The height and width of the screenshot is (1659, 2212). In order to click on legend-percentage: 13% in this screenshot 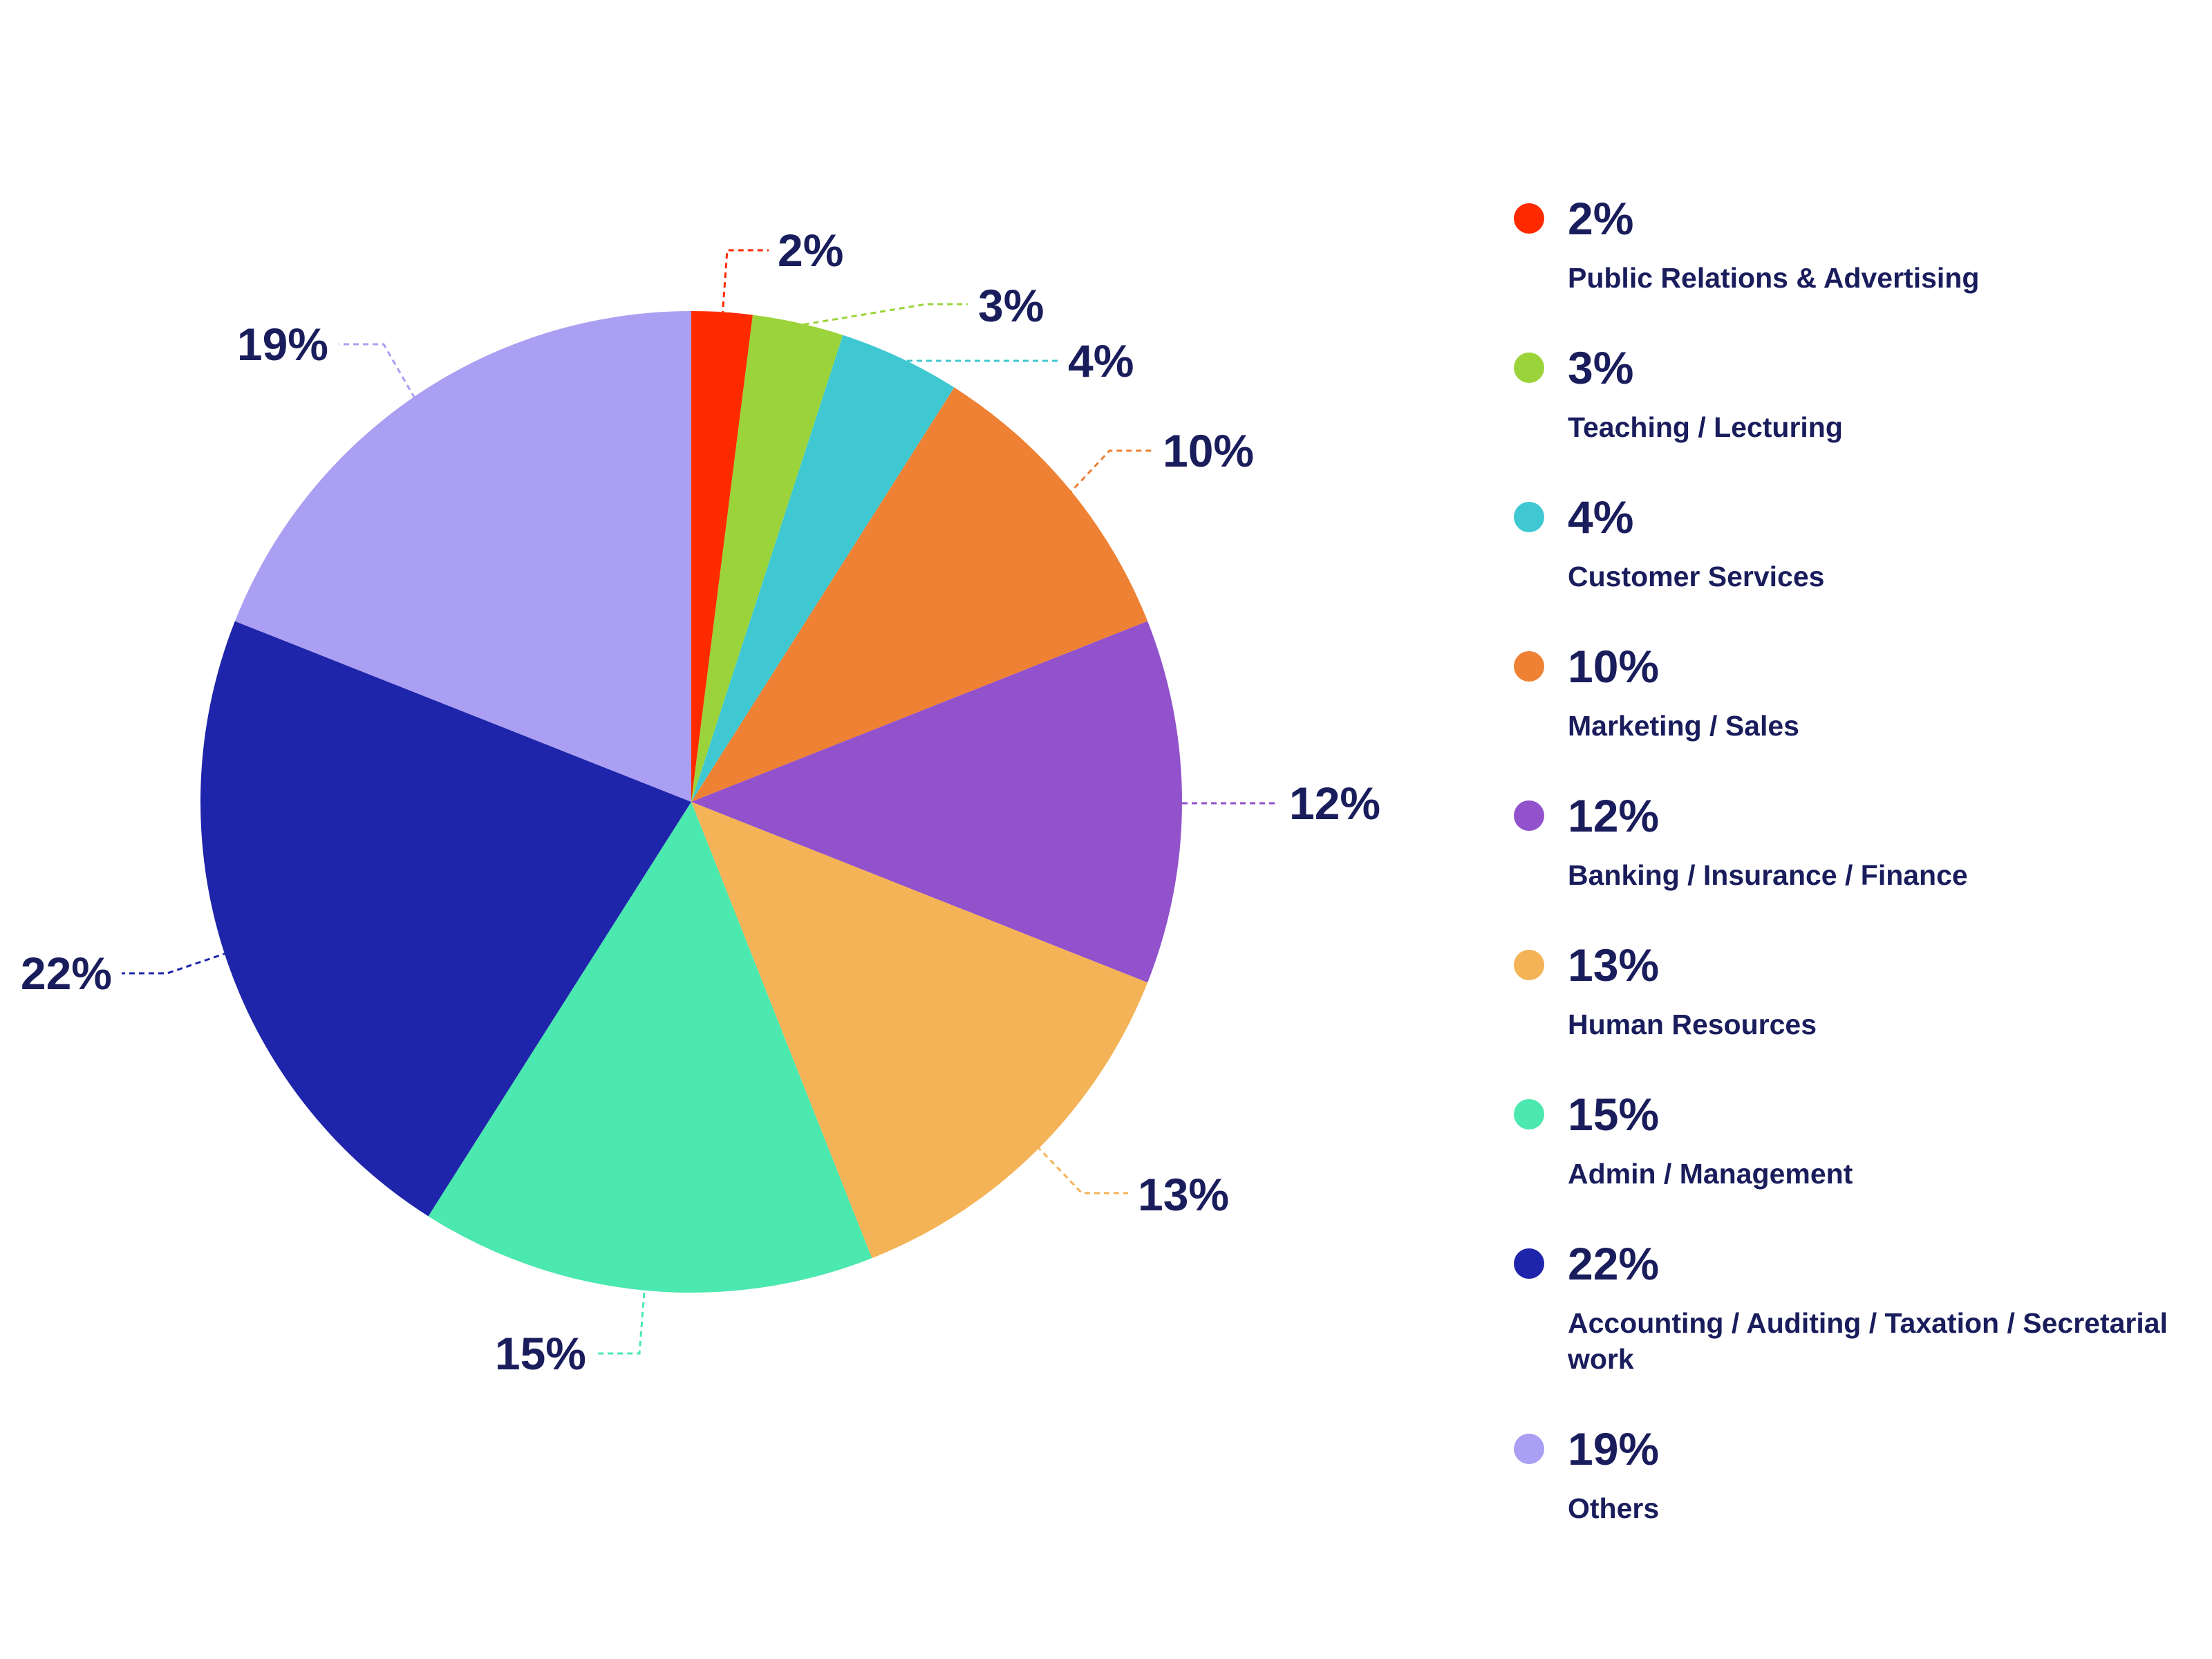, I will do `click(1614, 965)`.